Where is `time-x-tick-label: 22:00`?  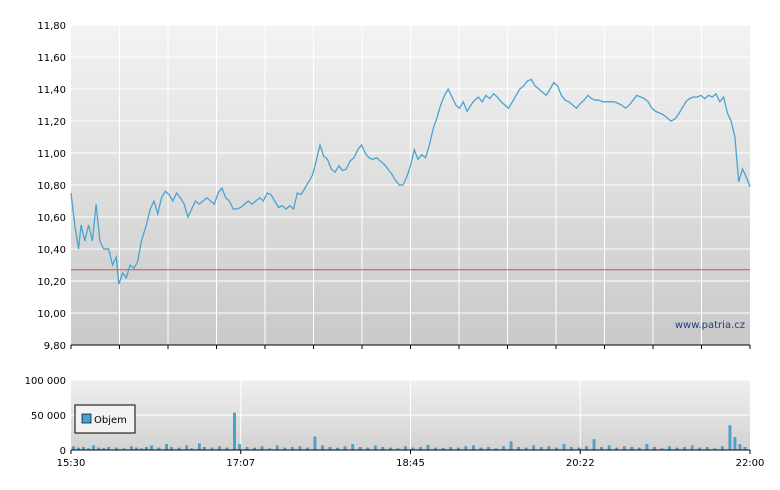
time-x-tick-label: 22:00 is located at coordinates (750, 463).